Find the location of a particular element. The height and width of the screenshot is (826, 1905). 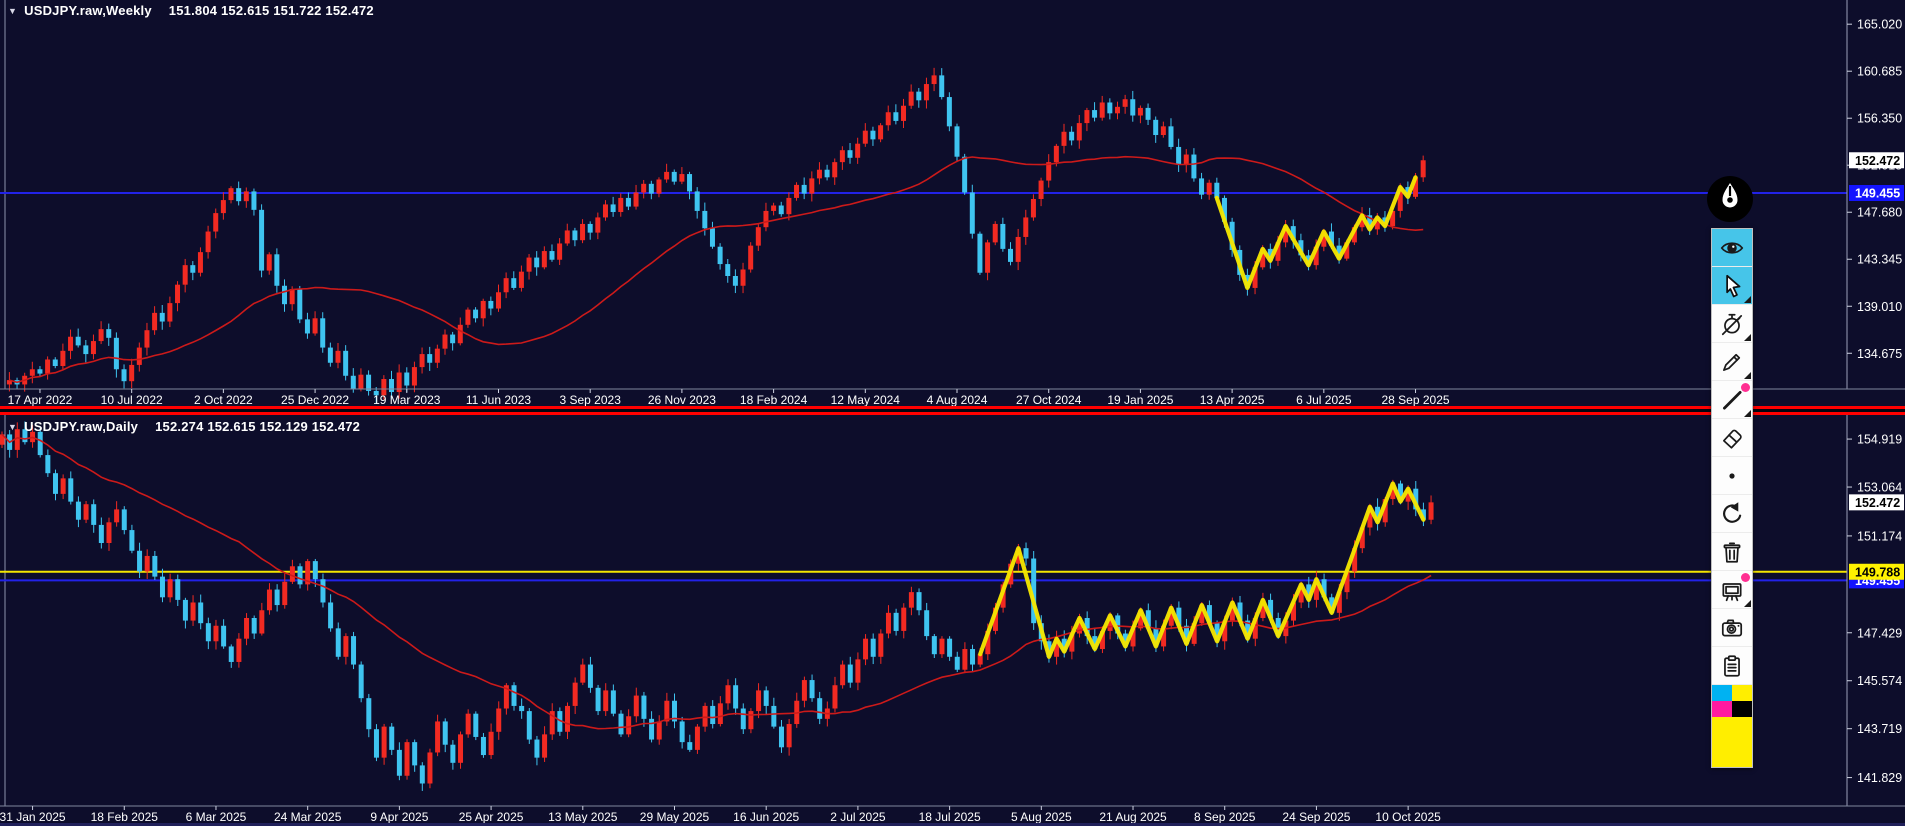

line-tool-tool-button is located at coordinates (1732, 400).